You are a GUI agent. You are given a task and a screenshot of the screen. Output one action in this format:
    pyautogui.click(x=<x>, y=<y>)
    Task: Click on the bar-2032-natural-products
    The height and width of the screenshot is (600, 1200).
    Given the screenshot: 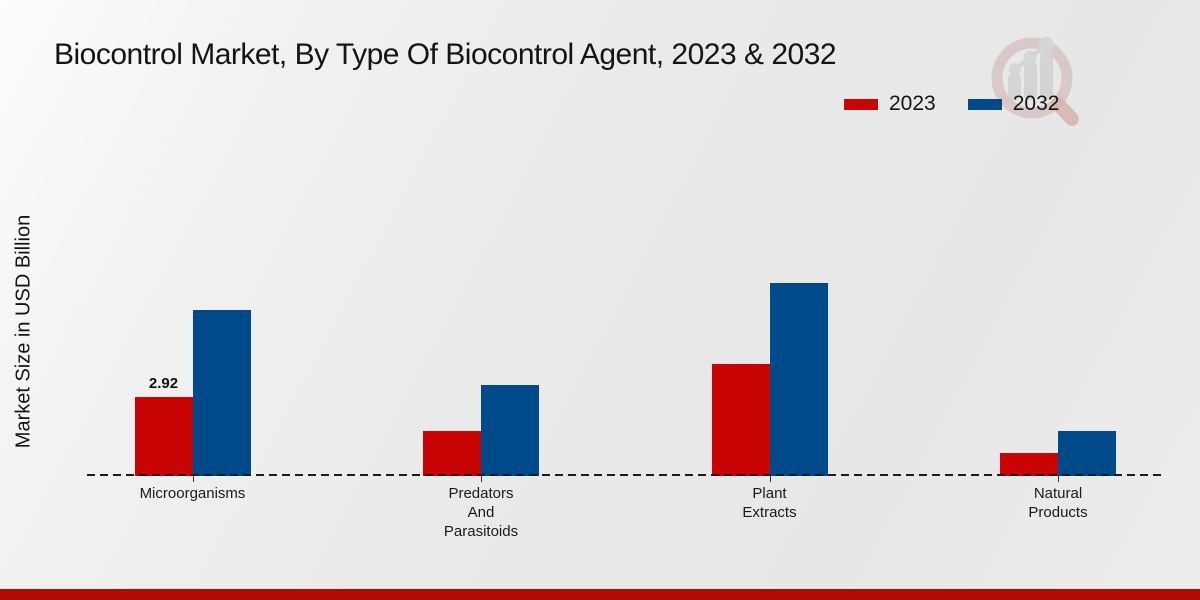 What is the action you would take?
    pyautogui.click(x=1087, y=453)
    